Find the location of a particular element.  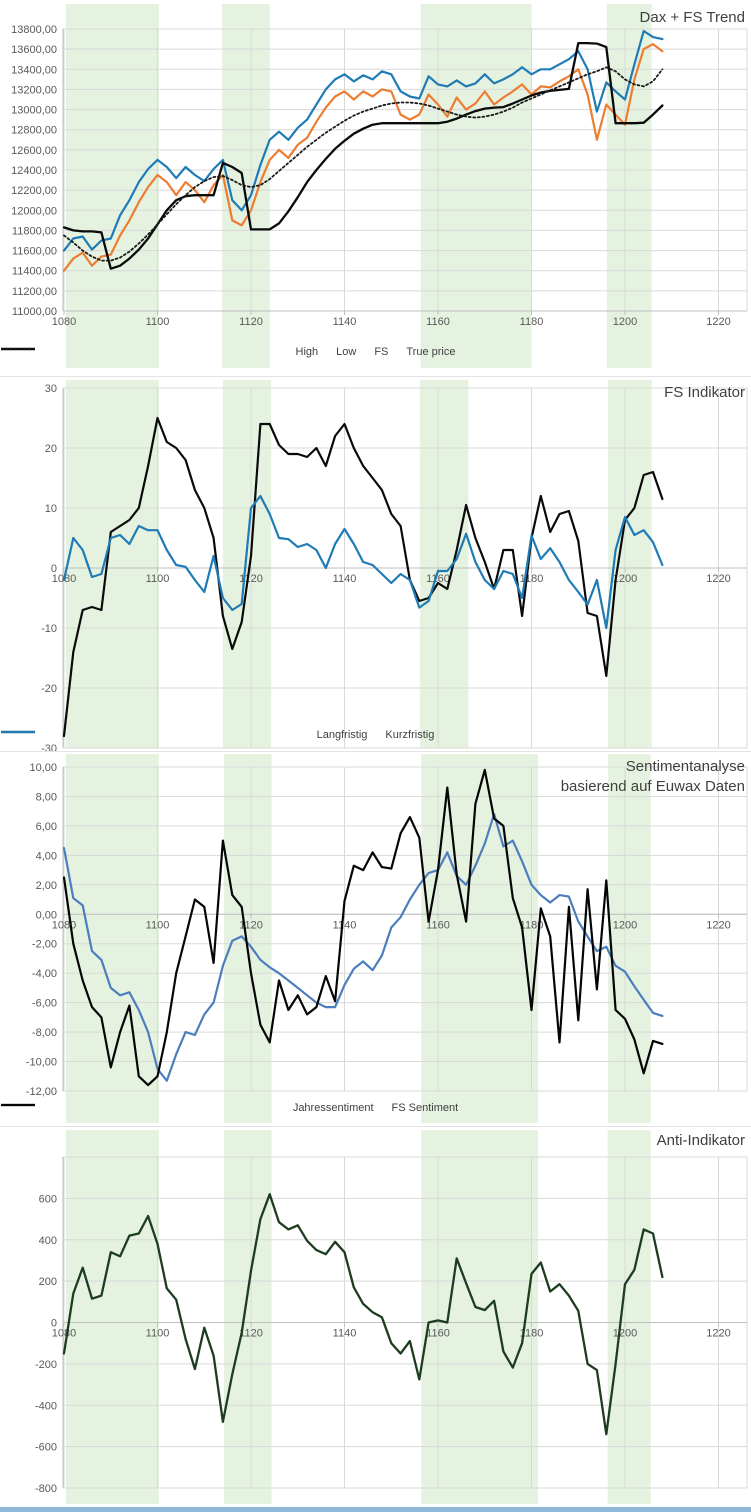

legend-item-fs-sentiment: FS Sentiment is located at coordinates (230, 1108).